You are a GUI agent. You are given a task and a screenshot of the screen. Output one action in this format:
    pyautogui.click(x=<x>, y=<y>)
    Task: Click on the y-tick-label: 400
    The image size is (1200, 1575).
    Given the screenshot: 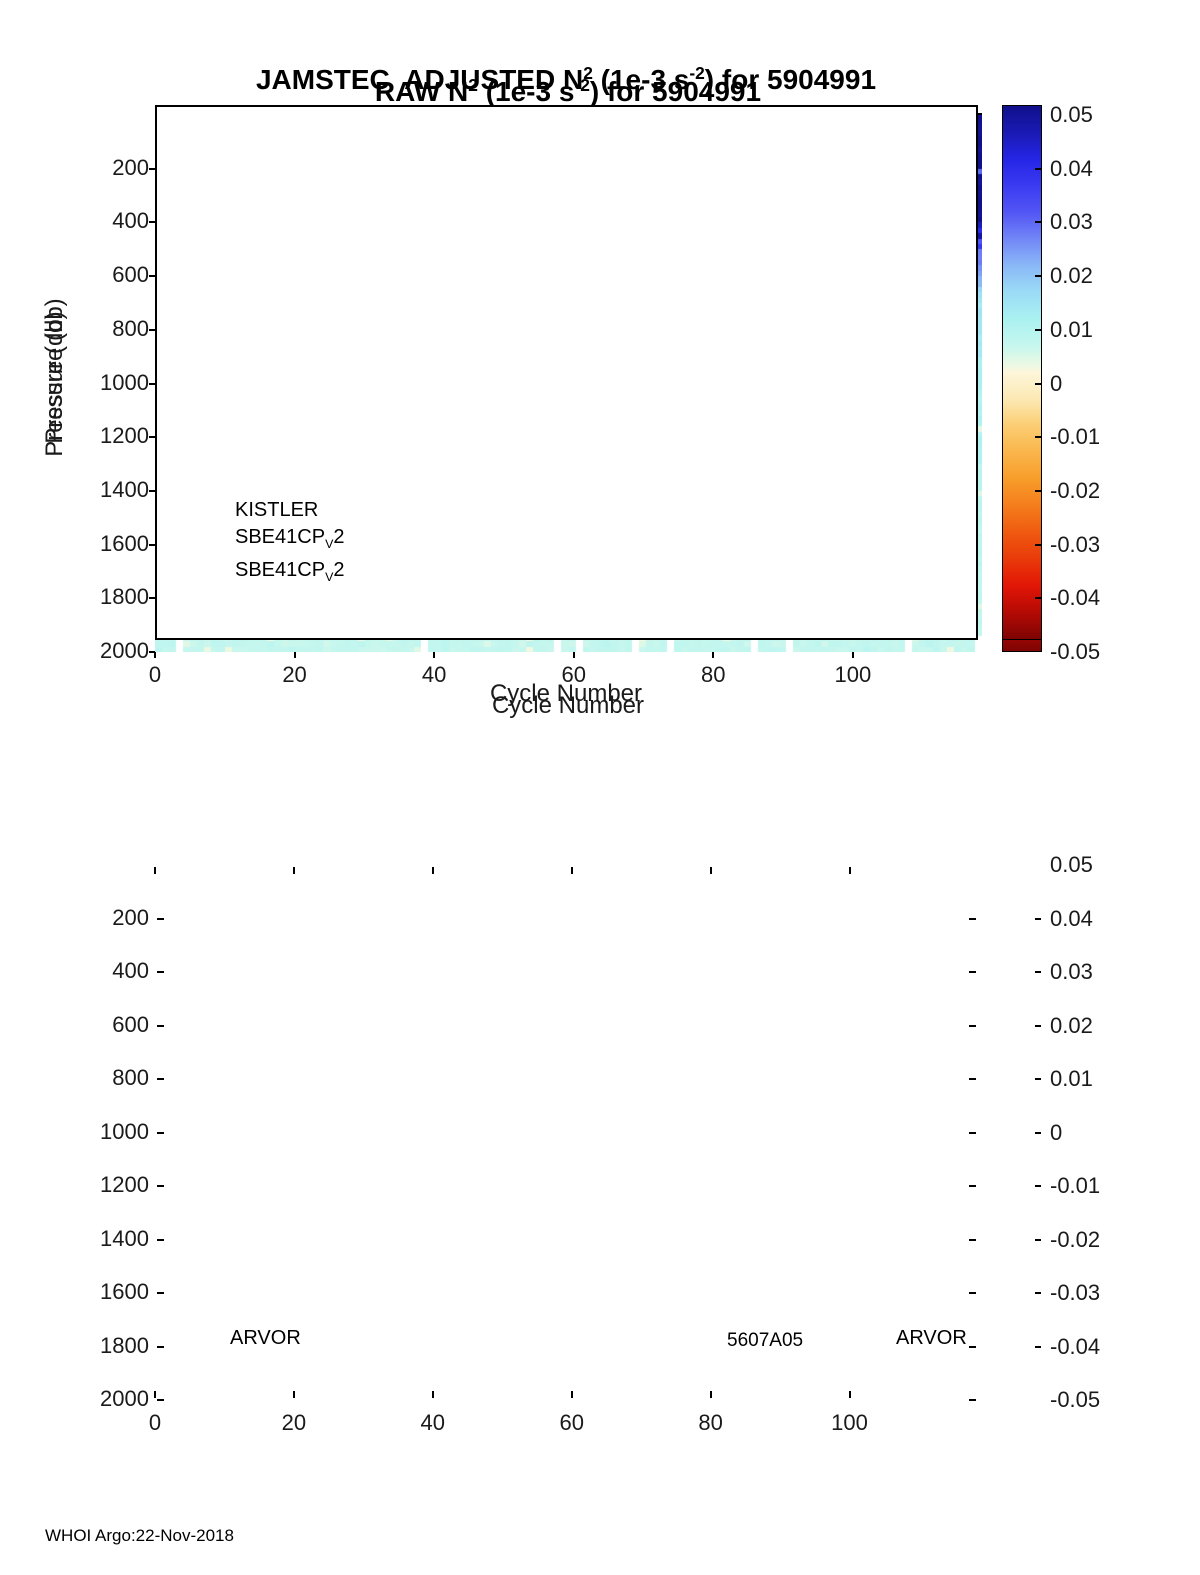 What is the action you would take?
    pyautogui.click(x=130, y=970)
    